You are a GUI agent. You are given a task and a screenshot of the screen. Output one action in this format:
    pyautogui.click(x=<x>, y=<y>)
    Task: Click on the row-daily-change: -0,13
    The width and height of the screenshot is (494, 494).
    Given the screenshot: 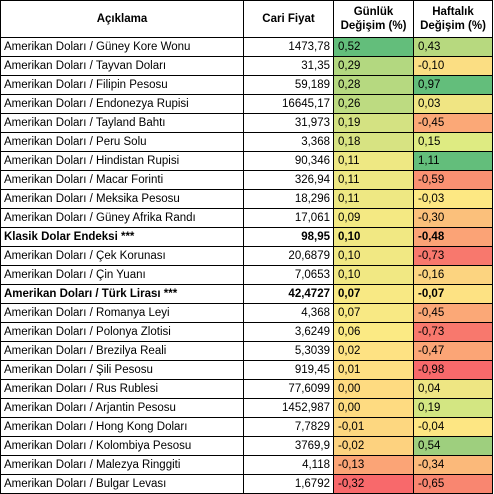 What is the action you would take?
    pyautogui.click(x=373, y=465)
    